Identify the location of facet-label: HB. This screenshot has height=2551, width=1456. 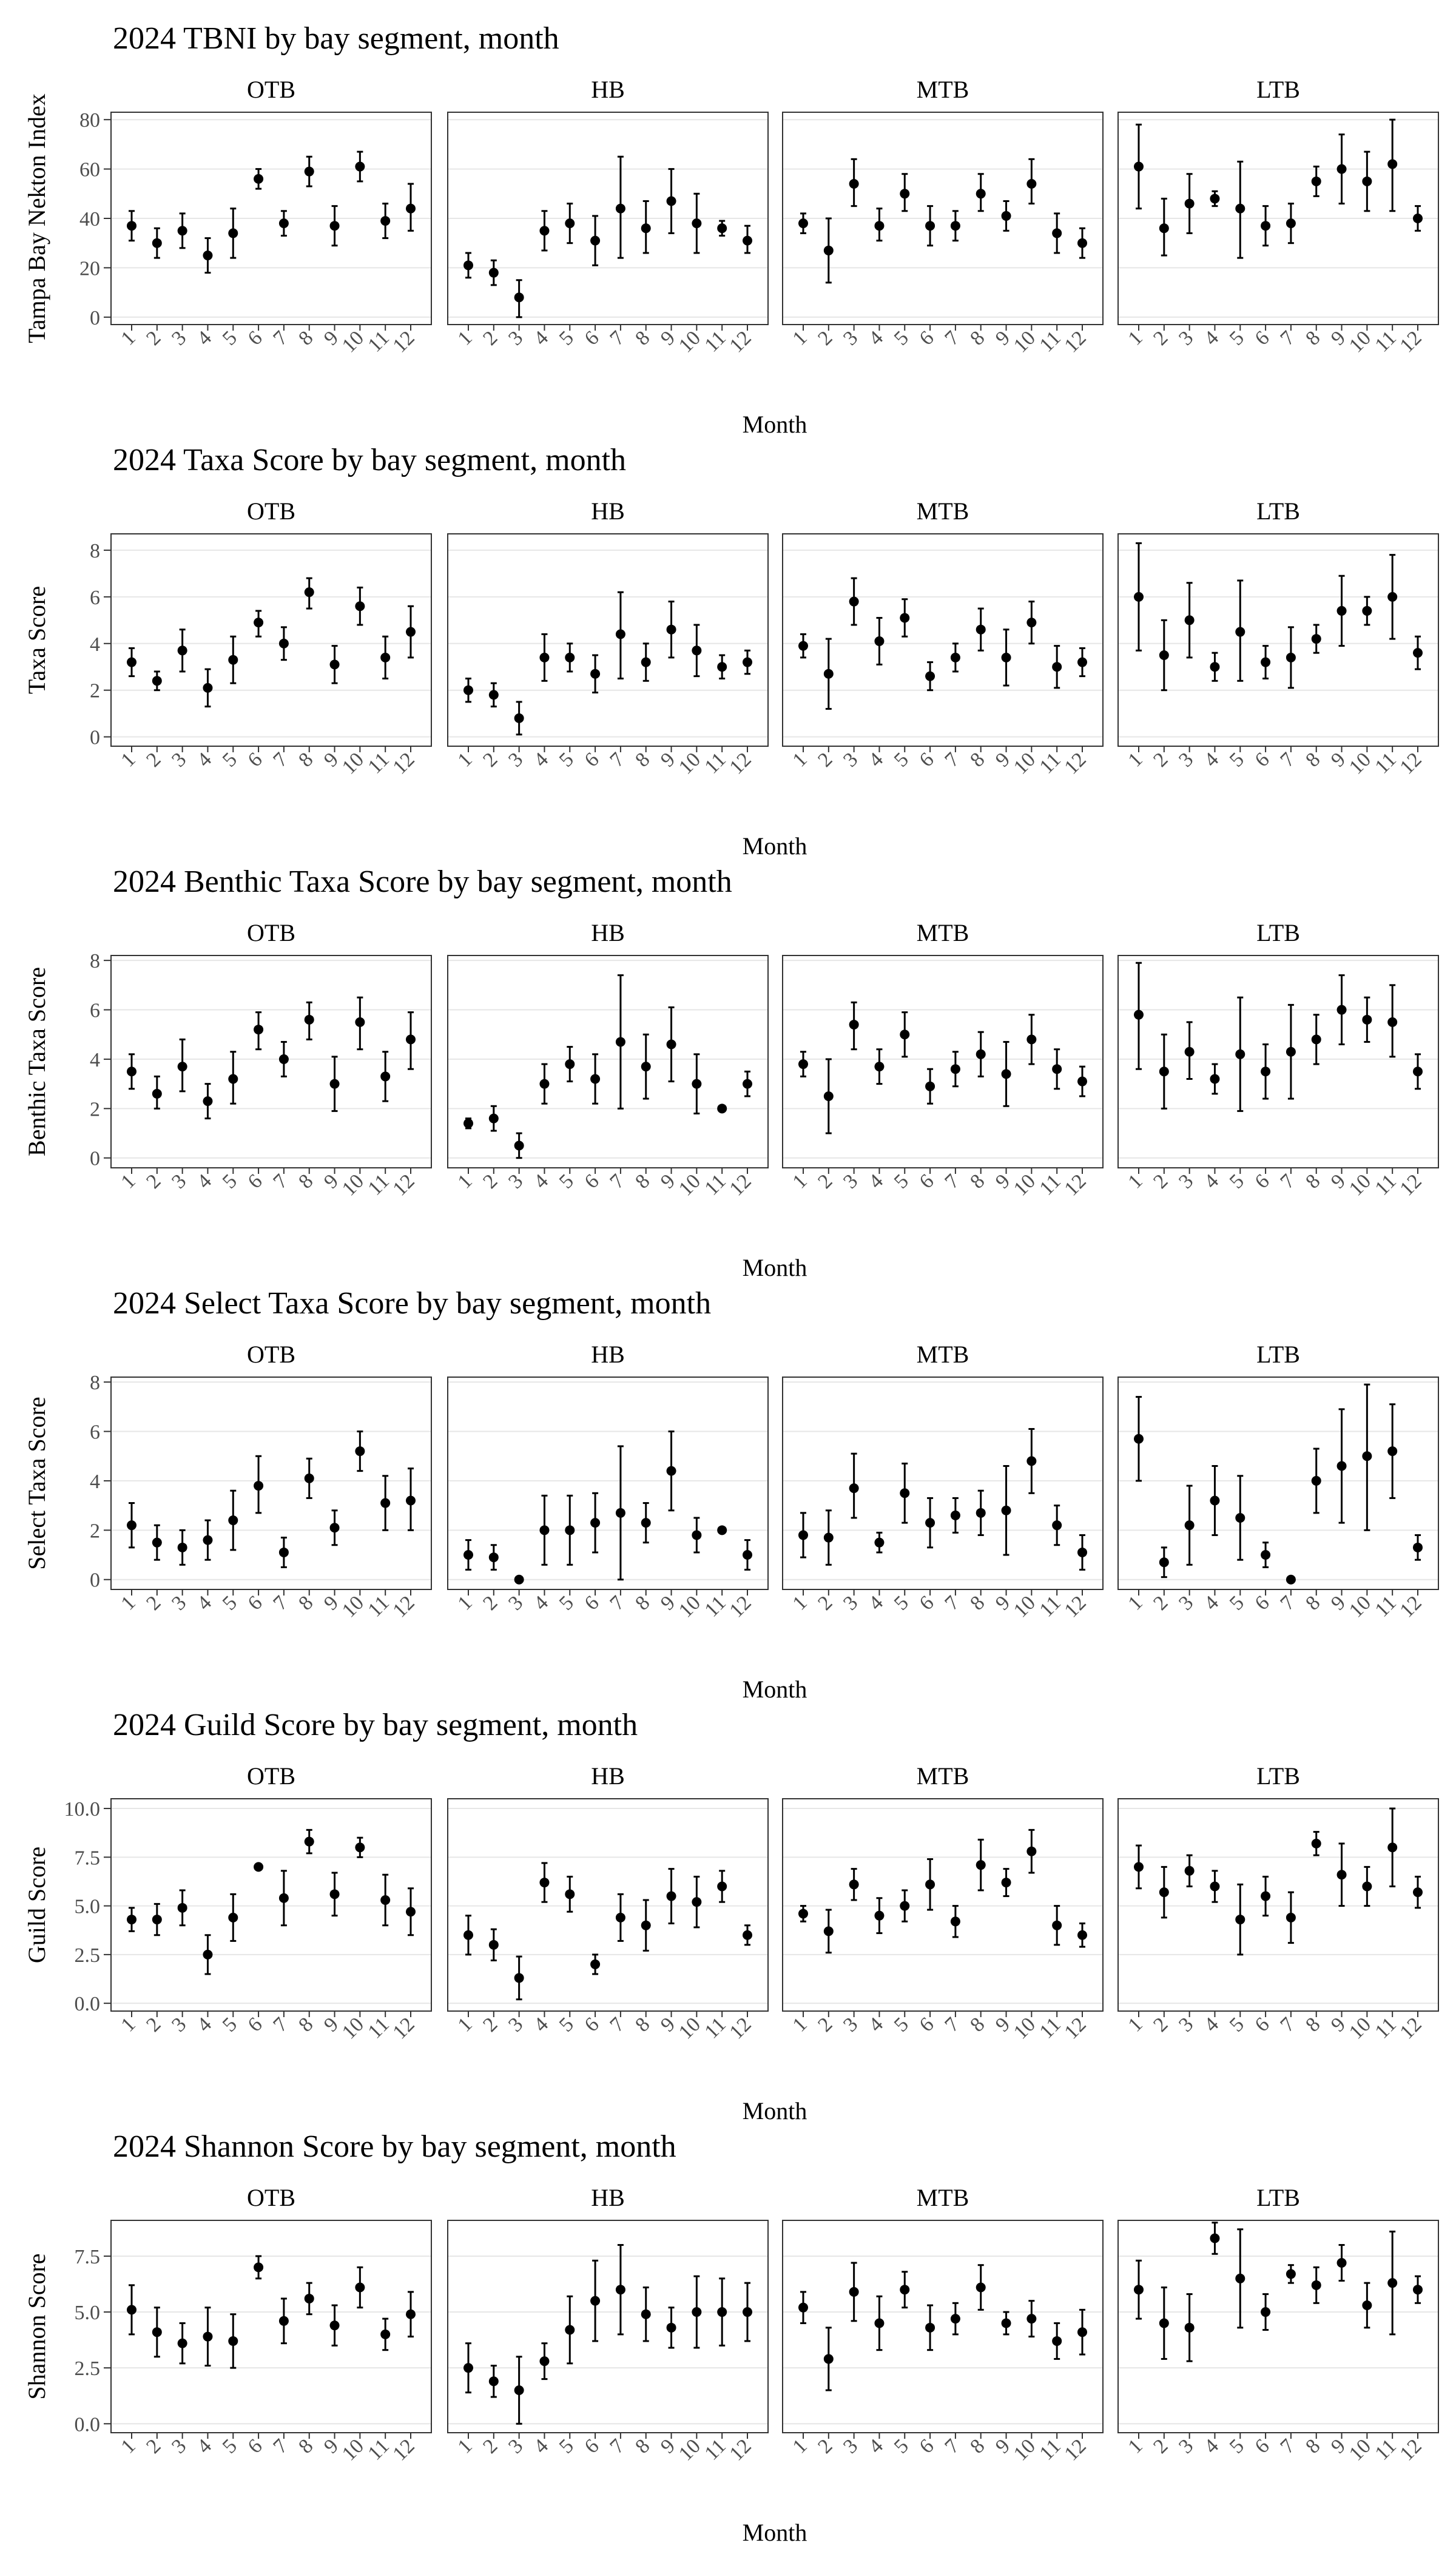
(608, 932).